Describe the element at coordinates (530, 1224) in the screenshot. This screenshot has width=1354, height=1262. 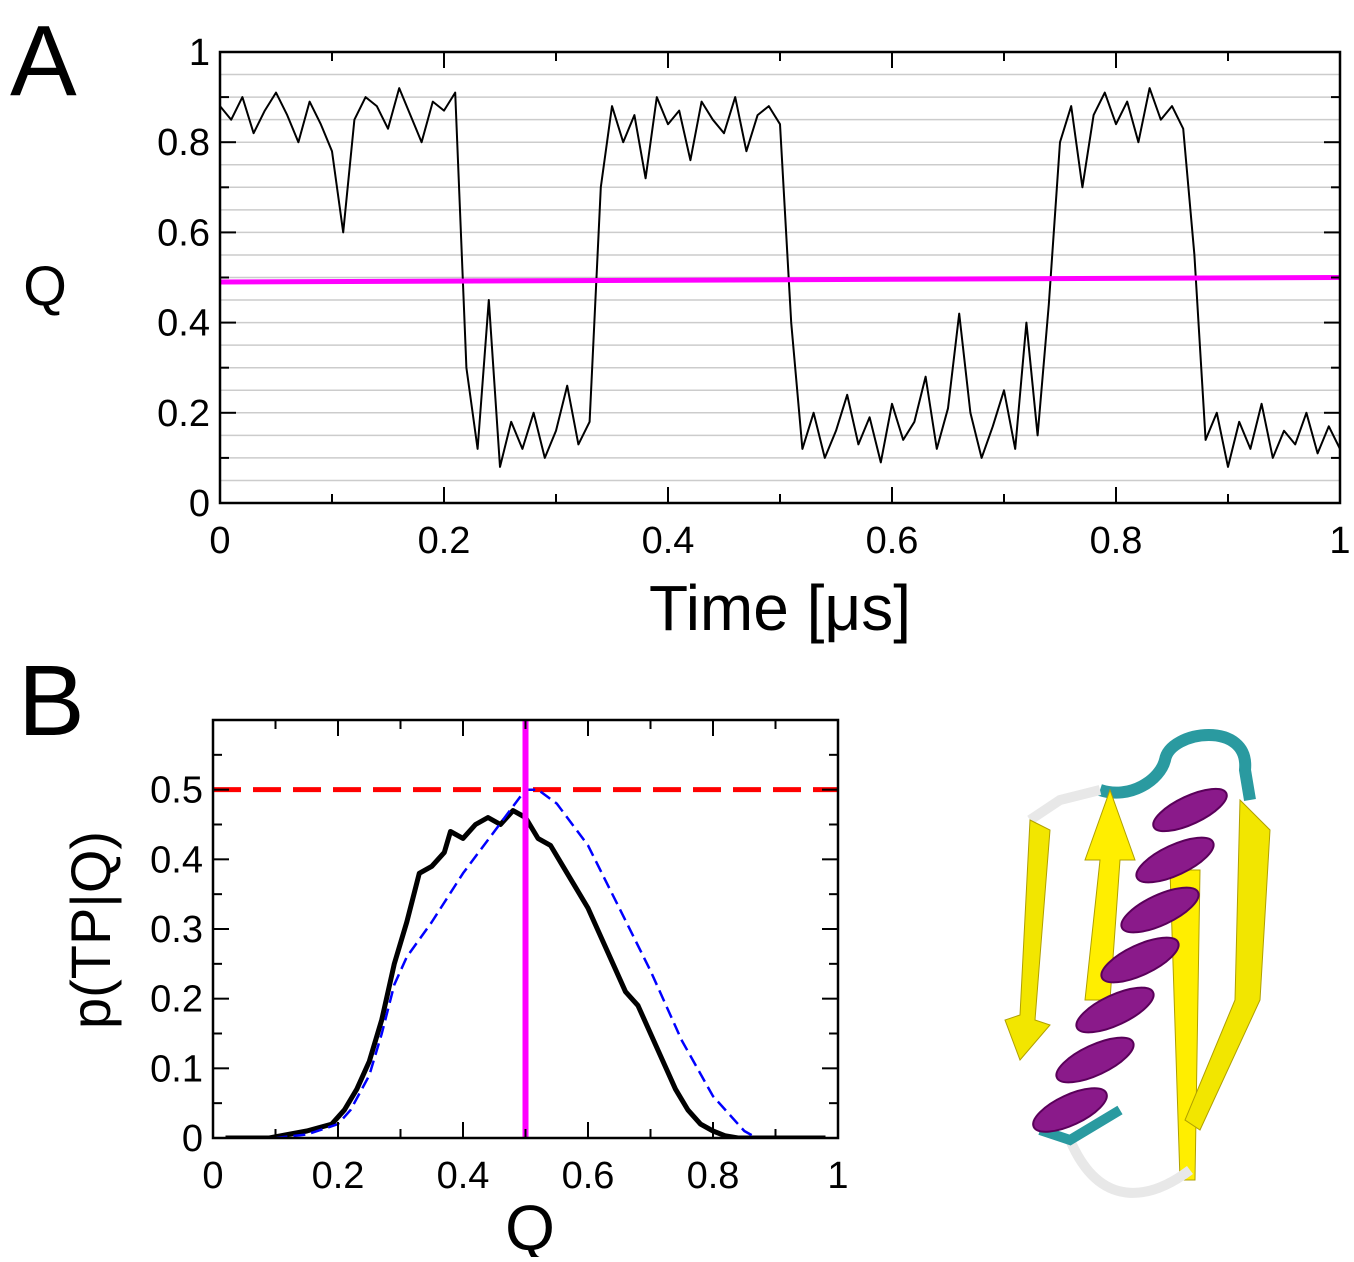
I see `x-axis-title: Q` at that location.